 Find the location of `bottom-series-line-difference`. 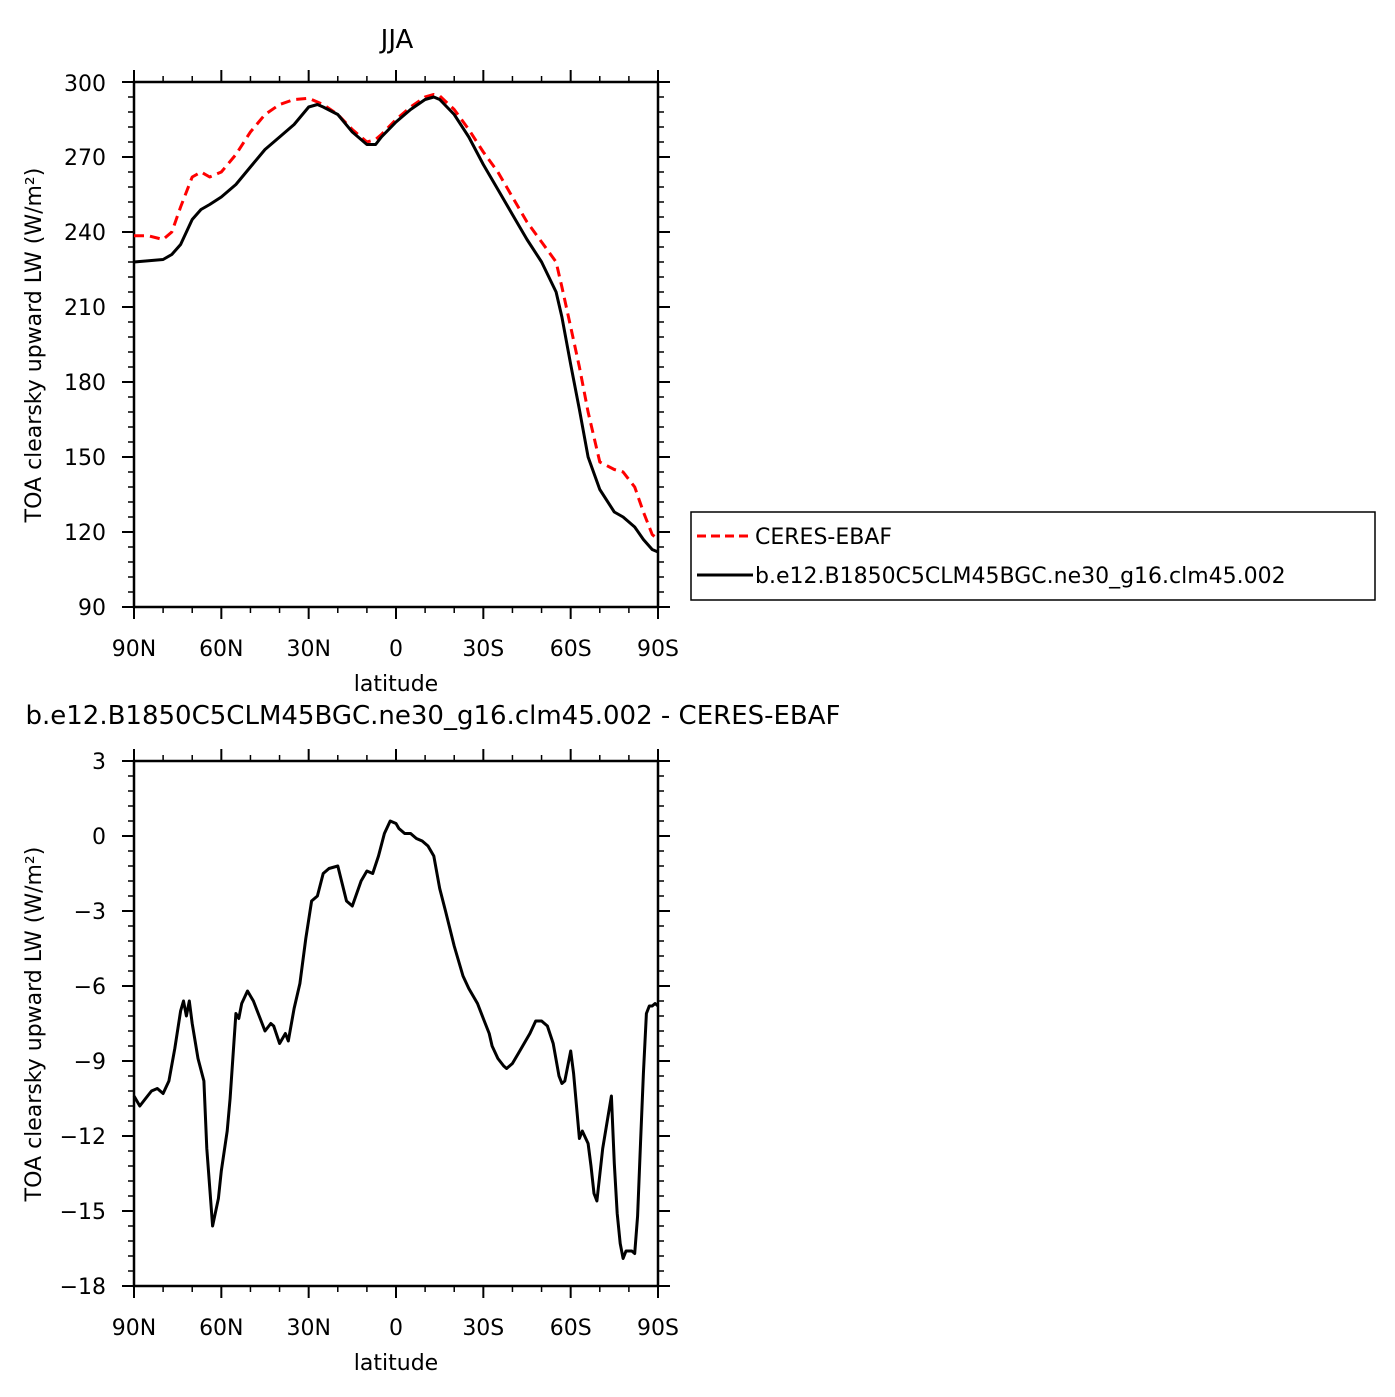

bottom-series-line-difference is located at coordinates (395, 1039).